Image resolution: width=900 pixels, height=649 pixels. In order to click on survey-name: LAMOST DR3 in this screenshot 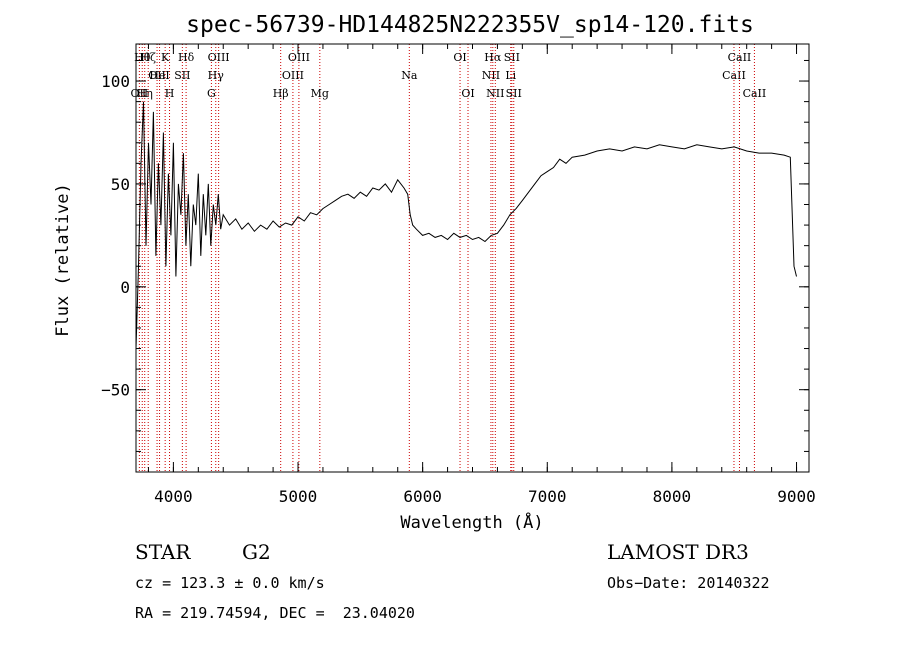, I will do `click(678, 552)`.